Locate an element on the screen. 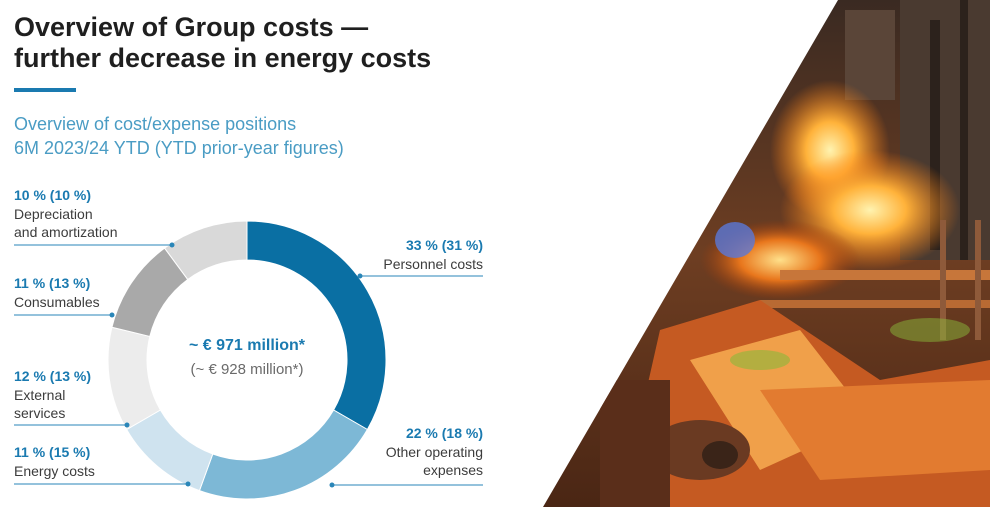 Image resolution: width=990 pixels, height=507 pixels. slice-category-label: Energy costs is located at coordinates (54, 471).